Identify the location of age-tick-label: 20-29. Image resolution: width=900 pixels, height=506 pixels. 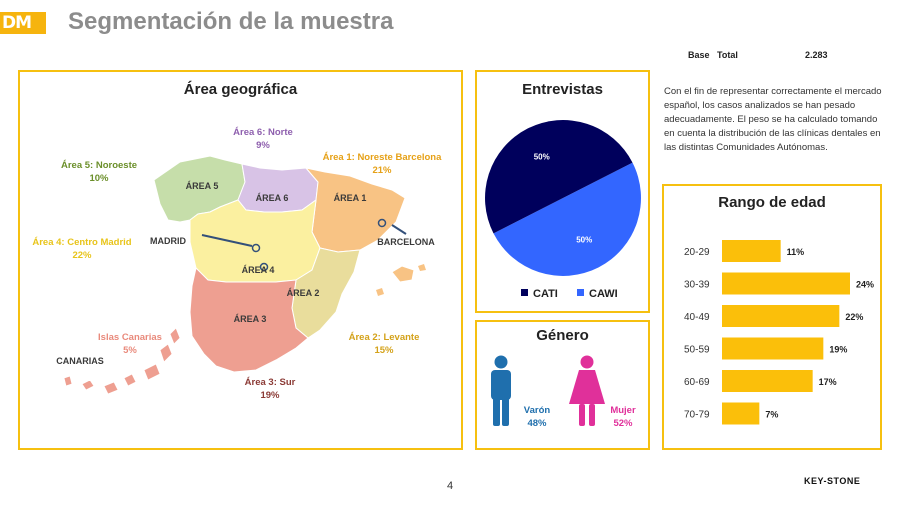
(697, 252).